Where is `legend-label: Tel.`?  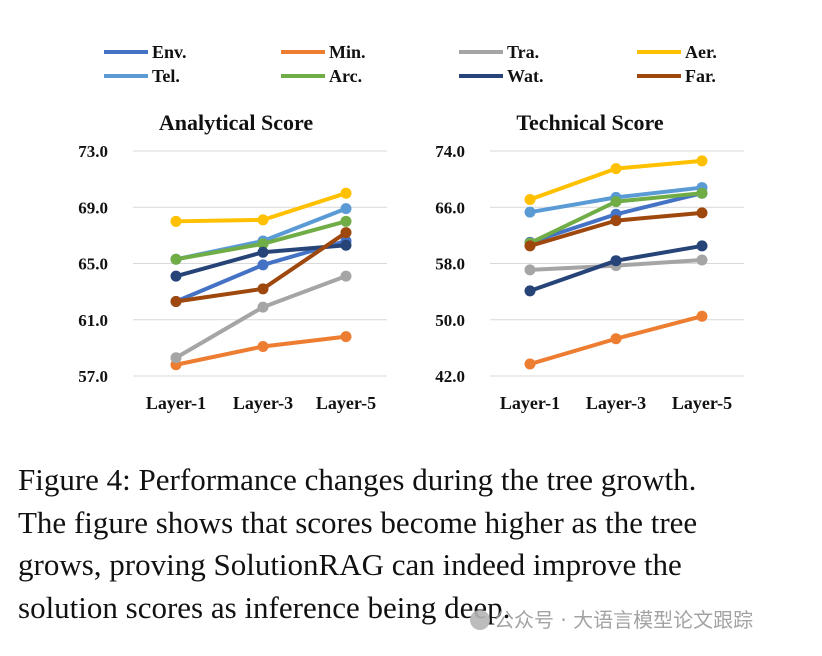
legend-label: Tel. is located at coordinates (166, 76).